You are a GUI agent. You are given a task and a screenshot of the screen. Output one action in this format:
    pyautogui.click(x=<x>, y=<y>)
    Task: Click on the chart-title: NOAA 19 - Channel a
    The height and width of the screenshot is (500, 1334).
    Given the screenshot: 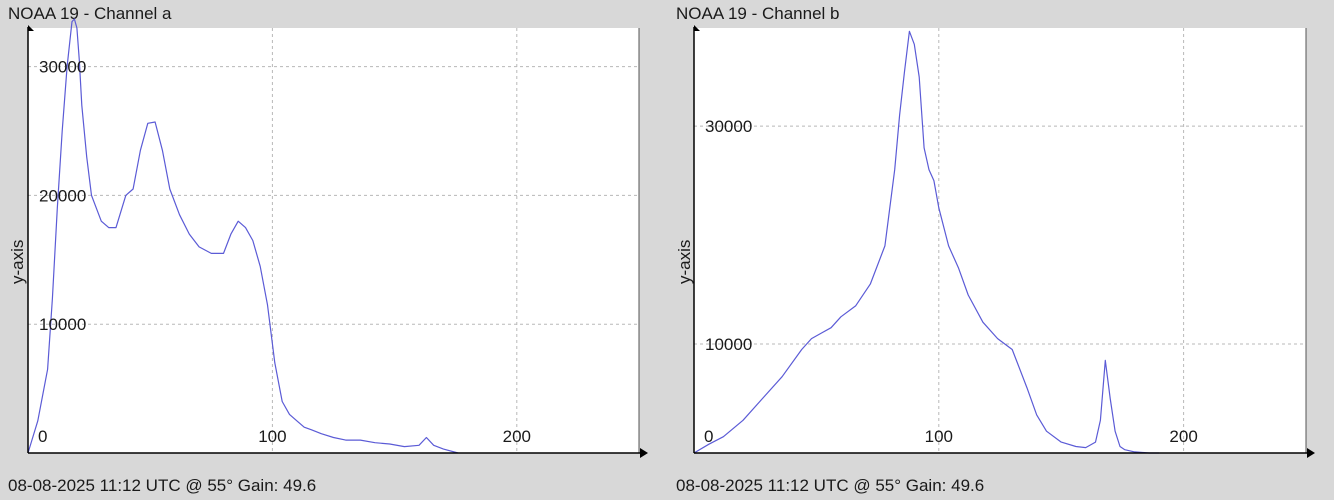 What is the action you would take?
    pyautogui.click(x=90, y=13)
    